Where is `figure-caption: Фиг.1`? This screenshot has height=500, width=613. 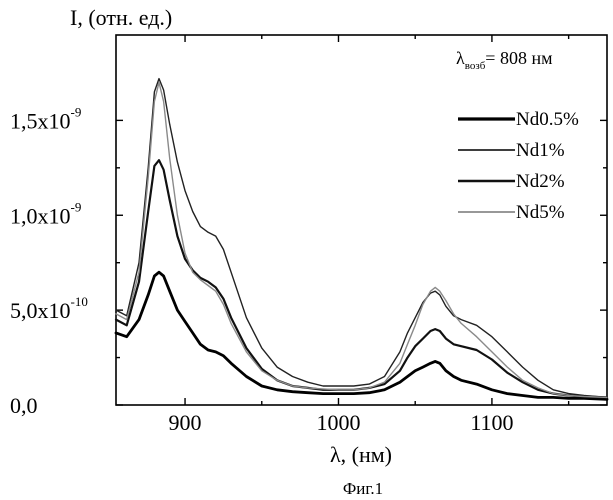
figure-caption: Фиг.1 is located at coordinates (363, 488).